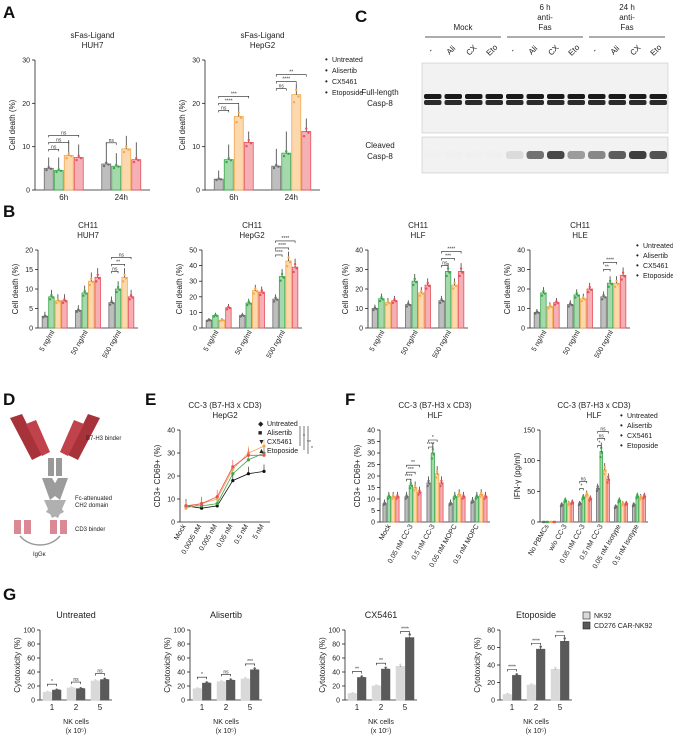  What do you see at coordinates (512, 707) in the screenshot?
I see `g-chart3-xtick-label: 1` at bounding box center [512, 707].